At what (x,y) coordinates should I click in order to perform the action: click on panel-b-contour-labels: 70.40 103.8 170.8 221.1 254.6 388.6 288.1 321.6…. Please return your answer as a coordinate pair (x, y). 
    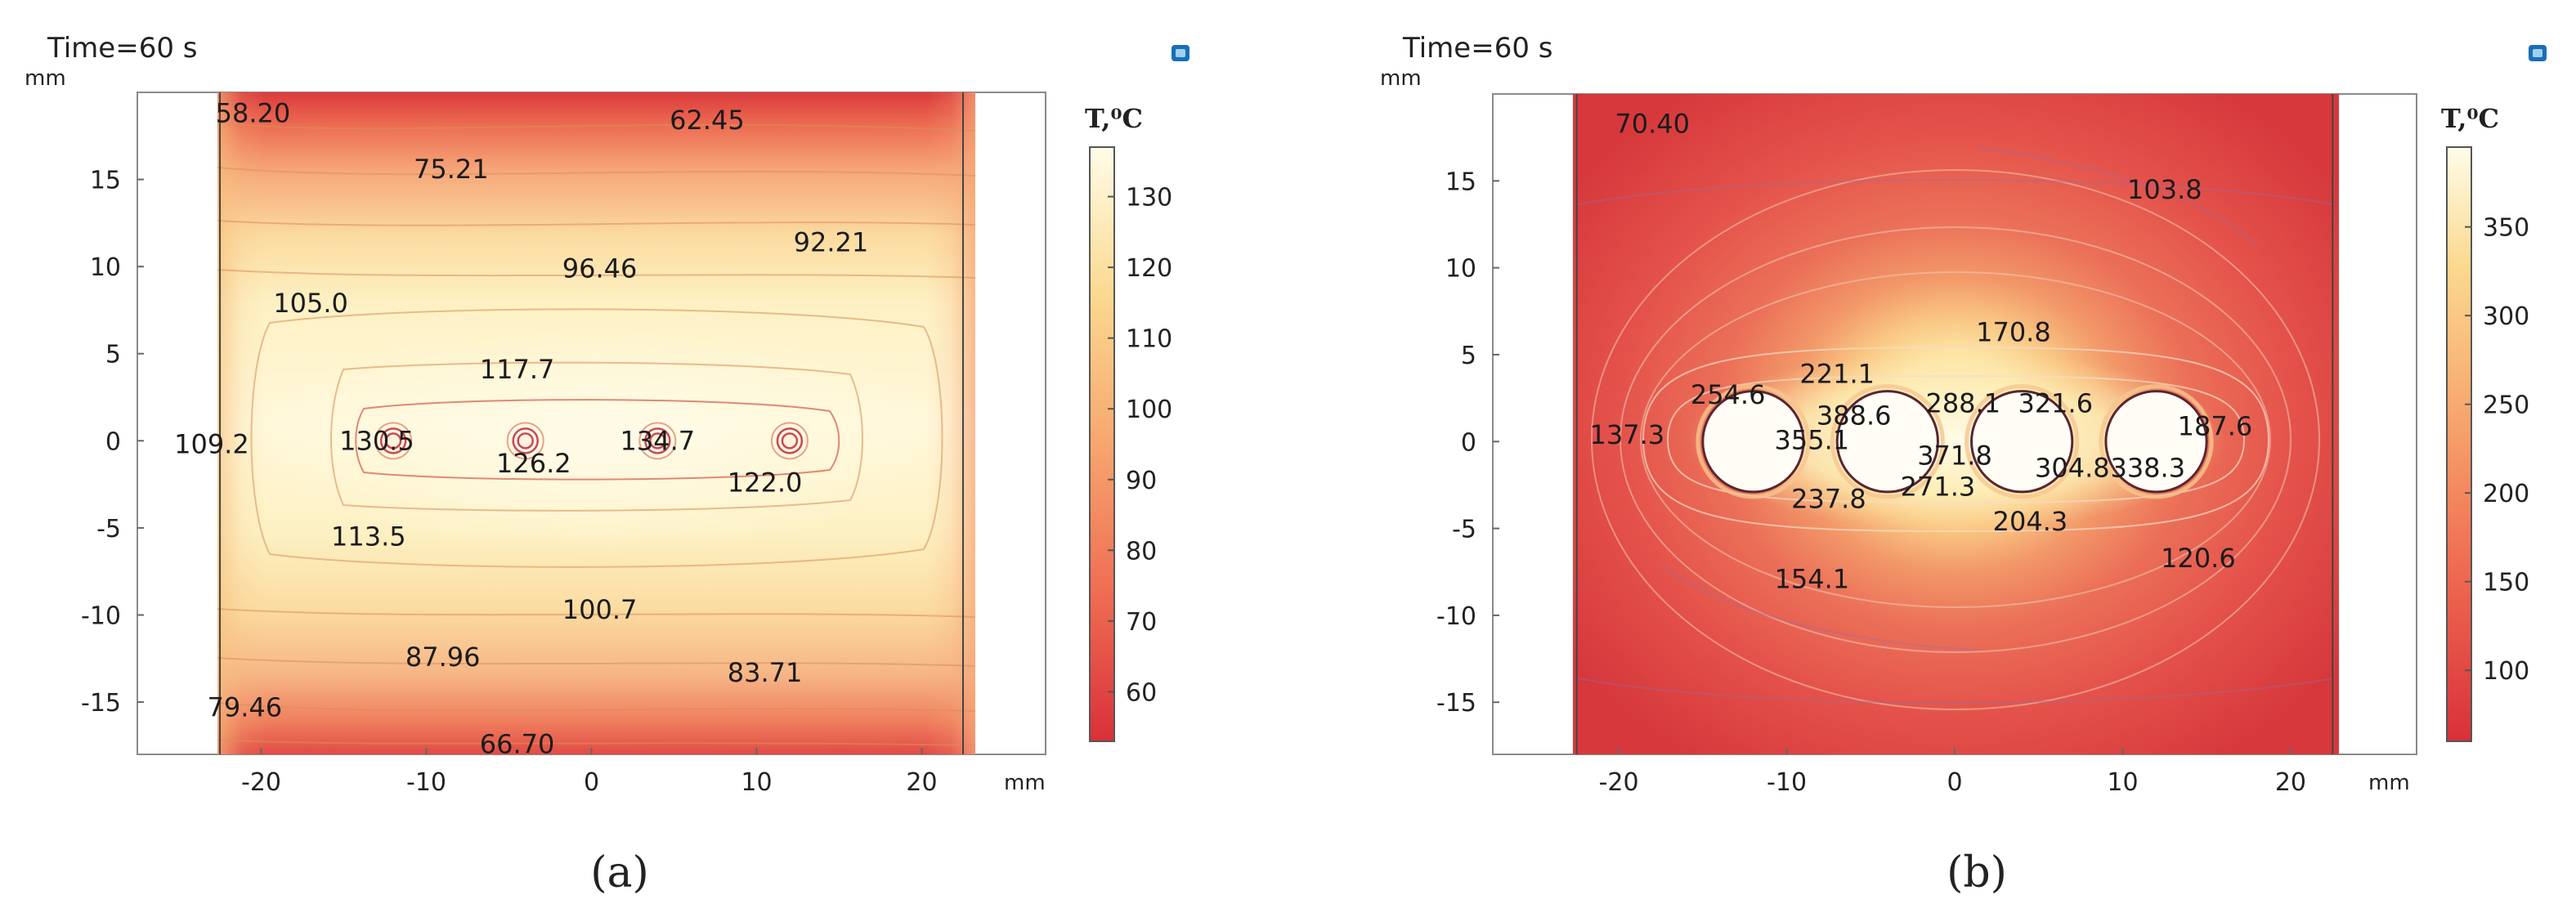
    Looking at the image, I should click on (1921, 351).